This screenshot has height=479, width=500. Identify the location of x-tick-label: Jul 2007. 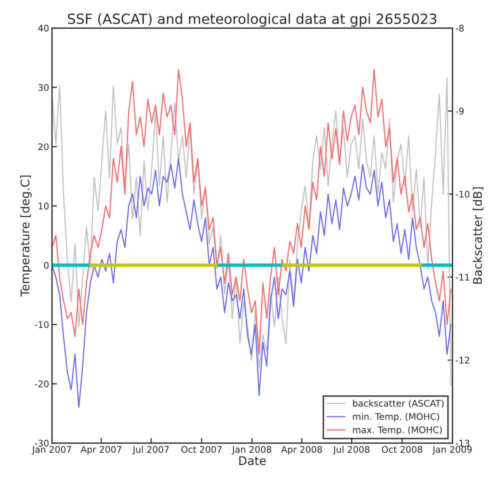
(150, 450).